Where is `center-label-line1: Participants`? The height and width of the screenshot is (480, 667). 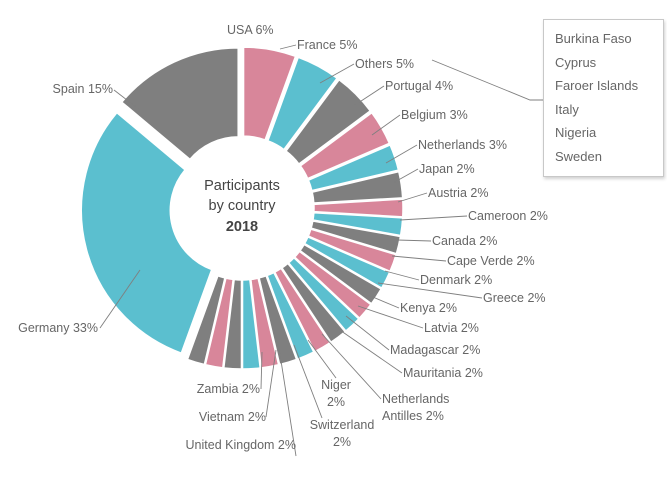 center-label-line1: Participants is located at coordinates (242, 186).